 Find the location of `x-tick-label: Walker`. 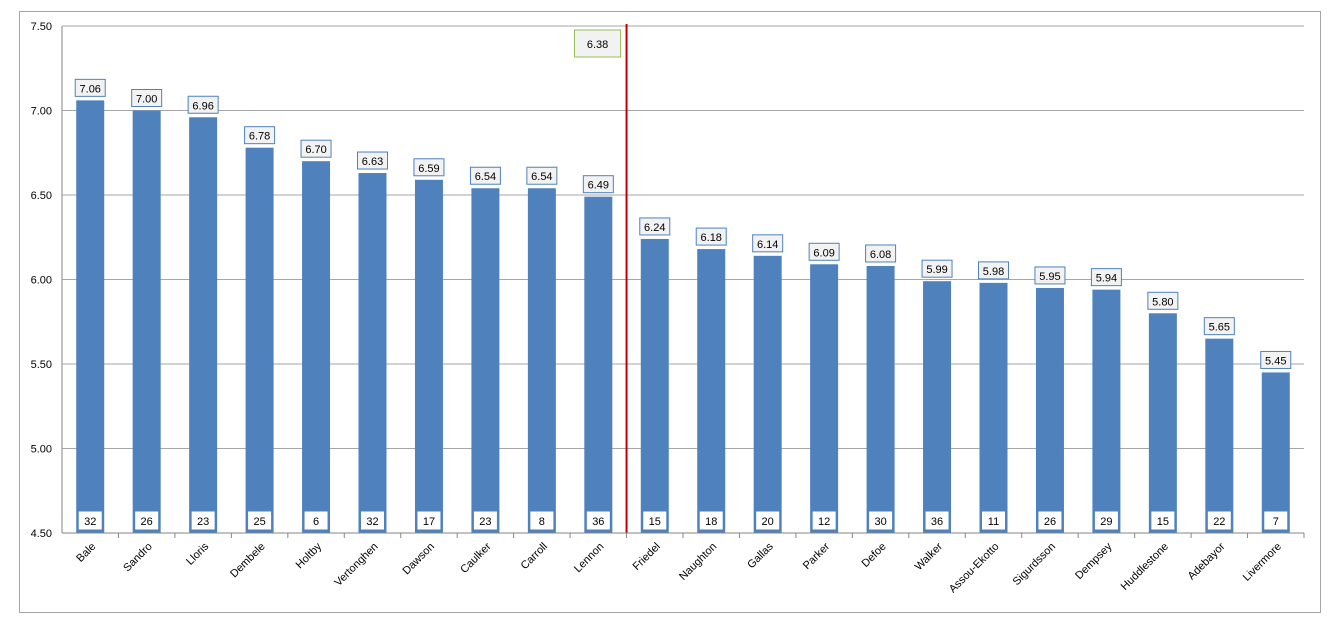

x-tick-label: Walker is located at coordinates (929, 556).